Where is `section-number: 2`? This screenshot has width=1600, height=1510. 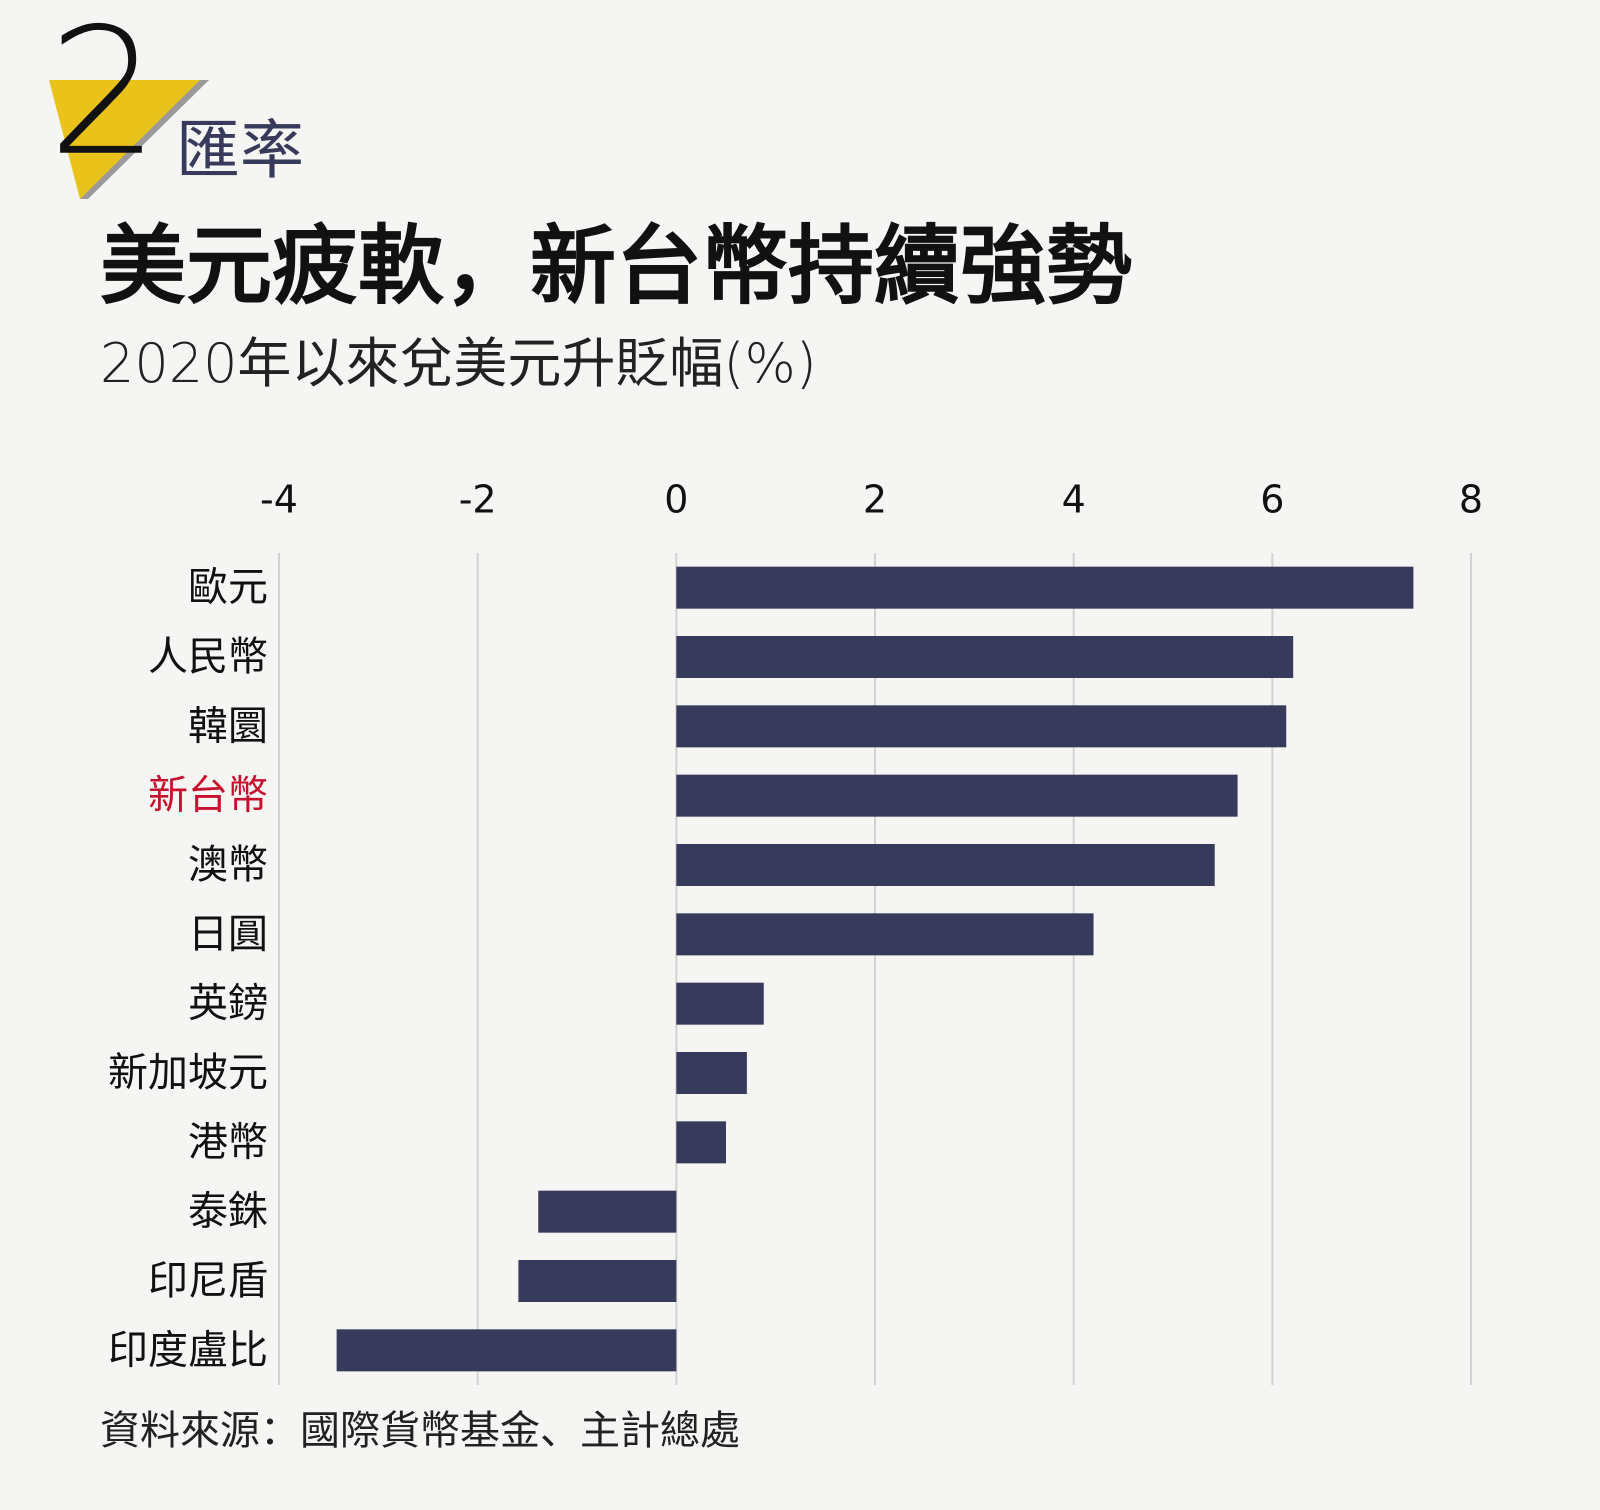
section-number: 2 is located at coordinates (103, 97).